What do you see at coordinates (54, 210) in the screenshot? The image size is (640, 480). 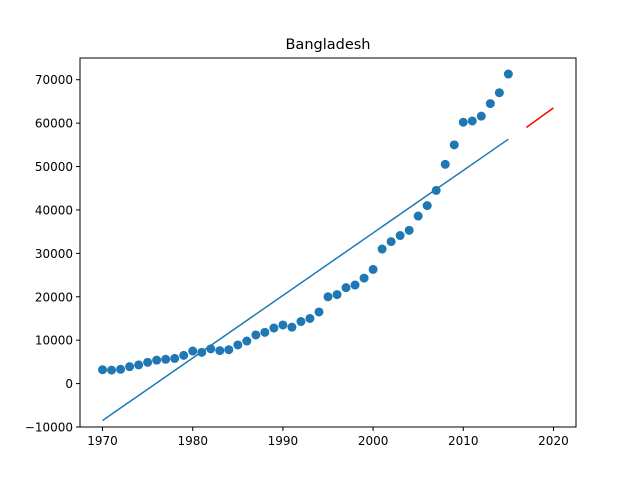 I see `y-tick-label: 40000` at bounding box center [54, 210].